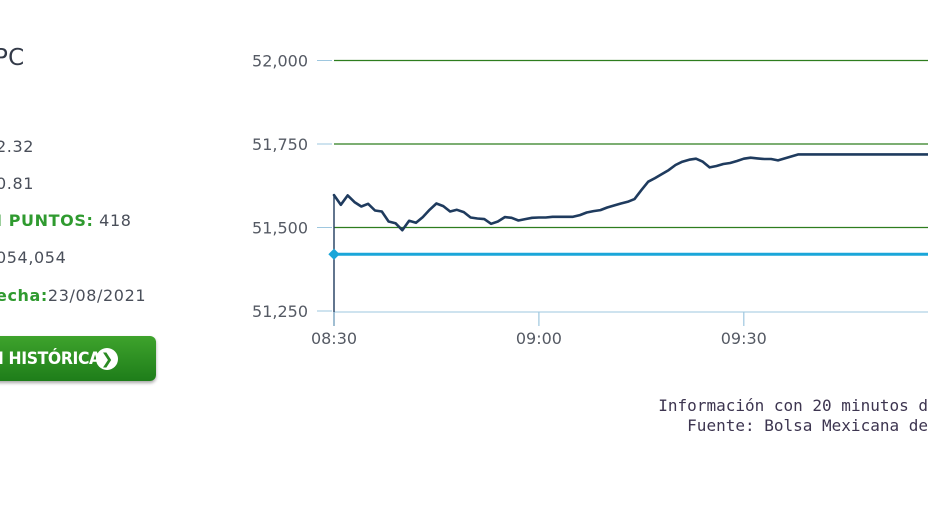 The image size is (928, 522). I want to click on stat-row-volume: 054,054, so click(33, 257).